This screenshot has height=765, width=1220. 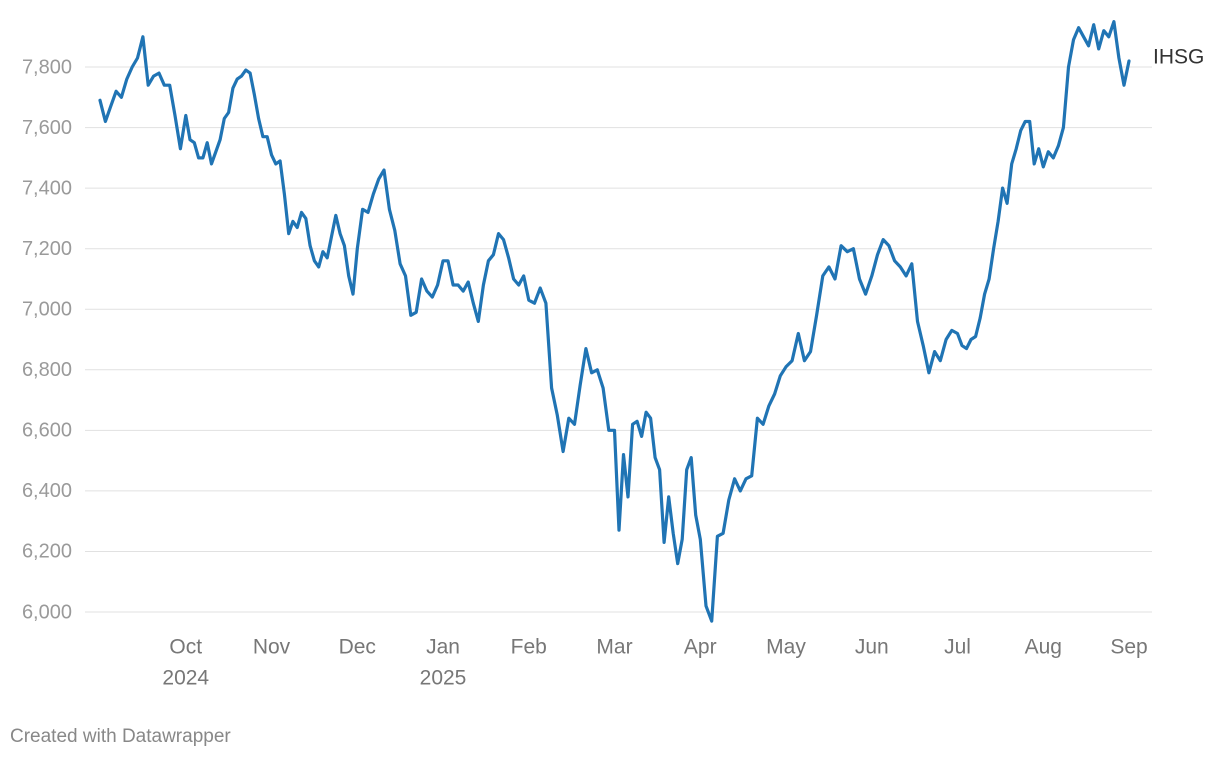 What do you see at coordinates (47, 128) in the screenshot?
I see `y-tick-label: 7,600` at bounding box center [47, 128].